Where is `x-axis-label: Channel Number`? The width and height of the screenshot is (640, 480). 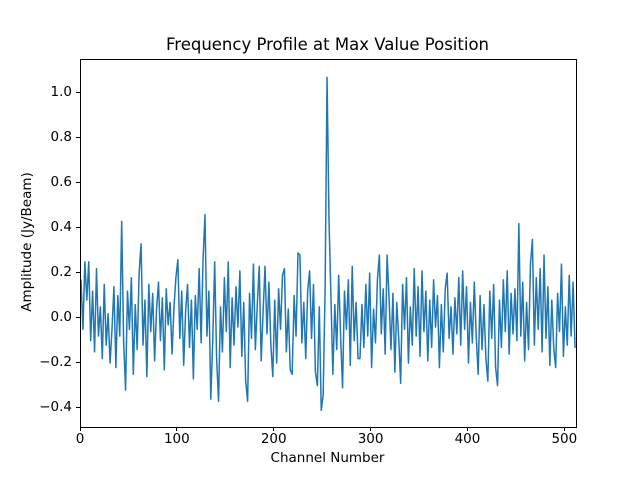
x-axis-label: Channel Number is located at coordinates (327, 458).